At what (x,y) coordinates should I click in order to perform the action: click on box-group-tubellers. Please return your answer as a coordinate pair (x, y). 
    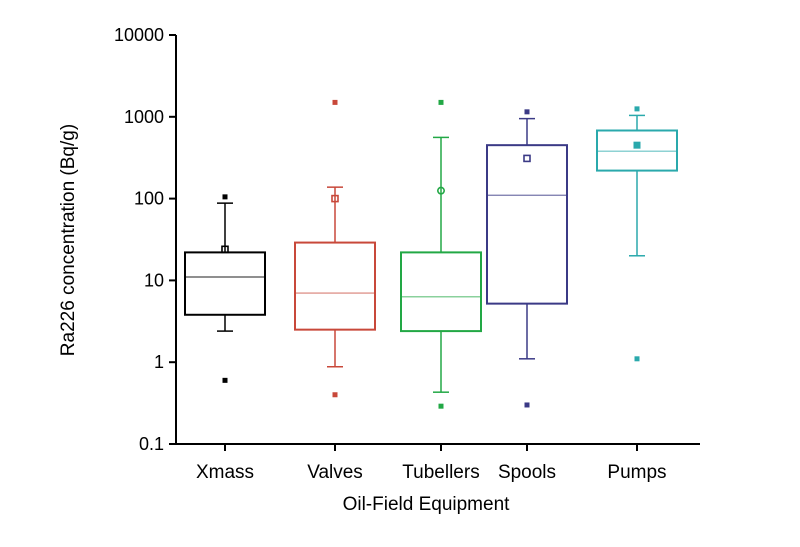
    Looking at the image, I should click on (441, 254).